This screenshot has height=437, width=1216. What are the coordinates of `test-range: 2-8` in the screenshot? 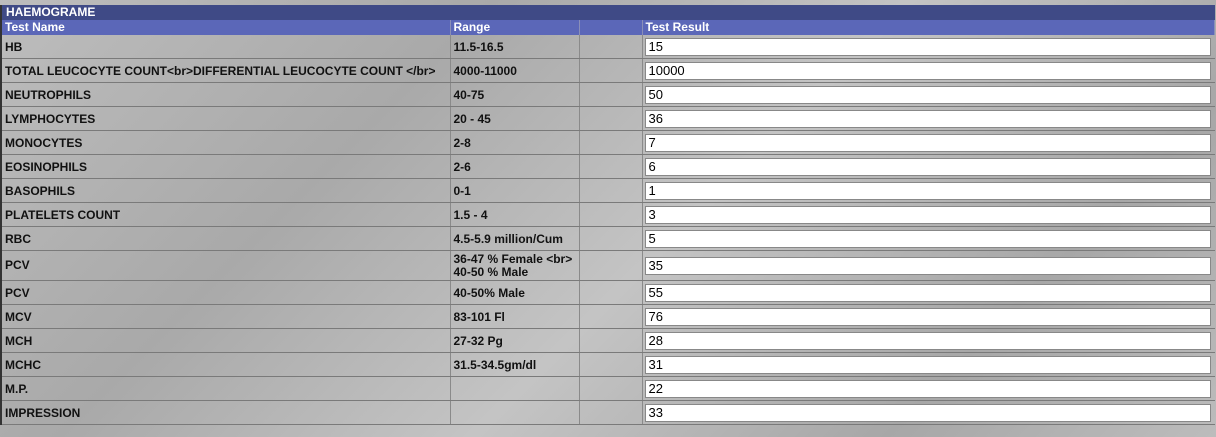 It's located at (515, 142).